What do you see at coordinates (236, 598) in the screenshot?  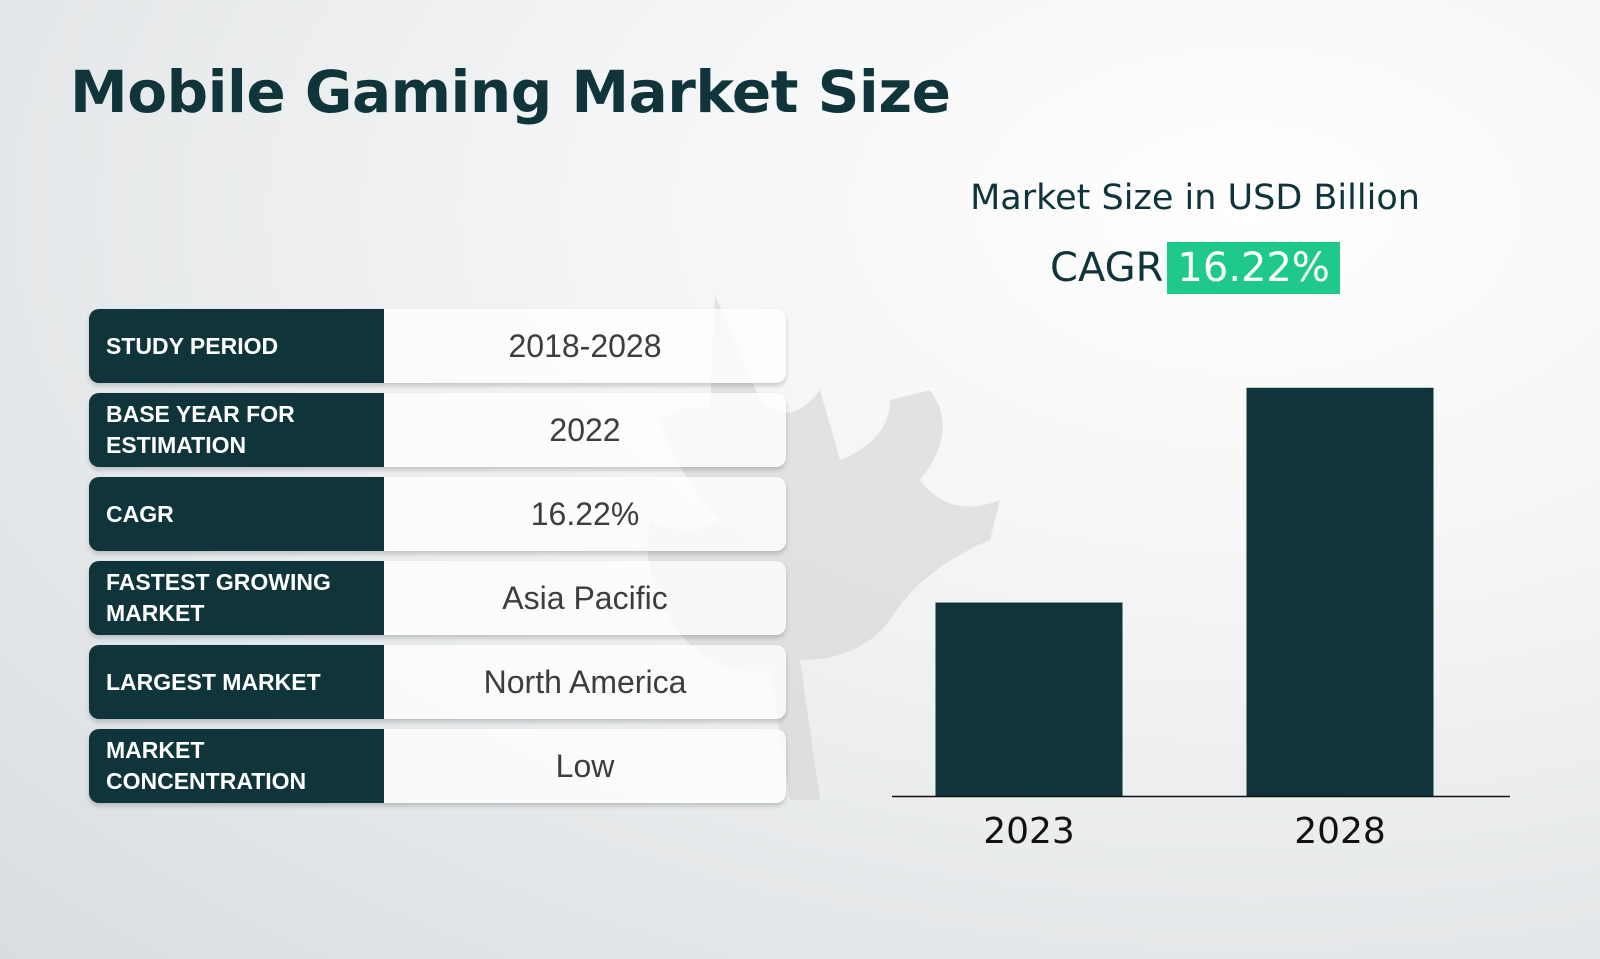 I see `row-label: FASTEST GROWING MARKET` at bounding box center [236, 598].